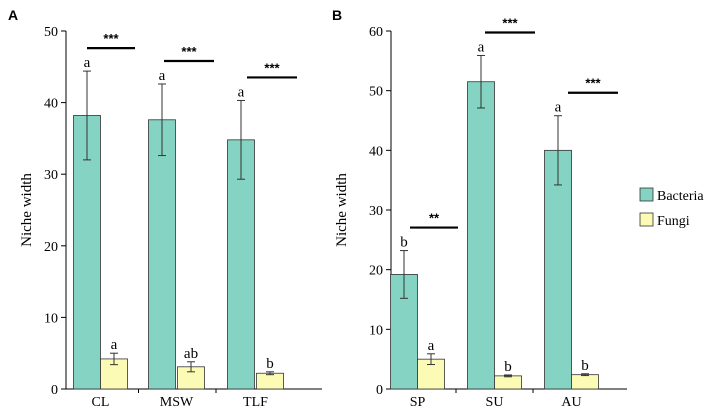  I want to click on panel-label: A, so click(13, 15).